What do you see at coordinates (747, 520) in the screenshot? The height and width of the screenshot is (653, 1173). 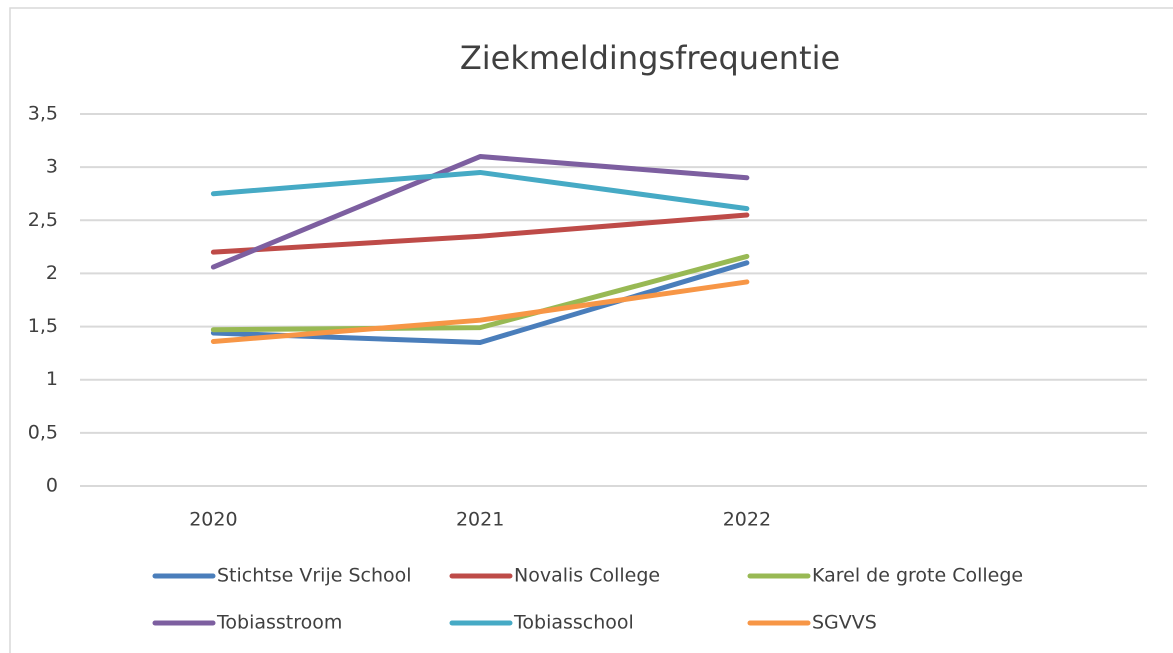 I see `x-tick-label: 2022` at bounding box center [747, 520].